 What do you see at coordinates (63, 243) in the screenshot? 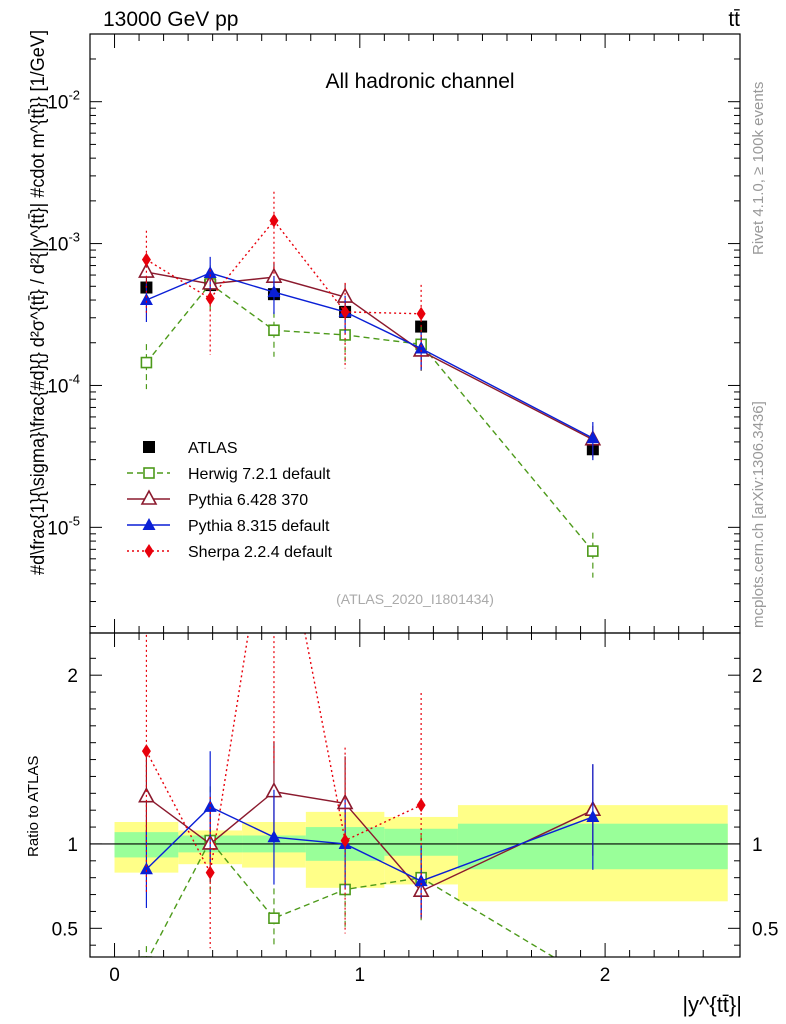
I see `main-y-tick-label: 10⁻³` at bounding box center [63, 243].